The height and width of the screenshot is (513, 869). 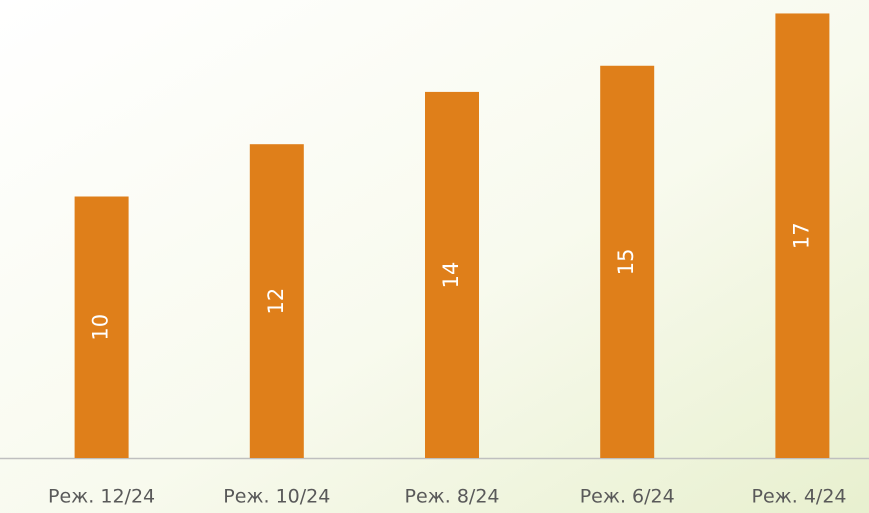 What do you see at coordinates (627, 497) in the screenshot?
I see `x-tick-label: Реж. 6/24` at bounding box center [627, 497].